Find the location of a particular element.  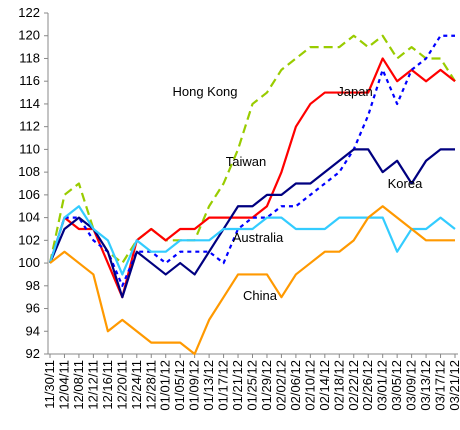

y-tick-label: 120 is located at coordinates (29, 35).